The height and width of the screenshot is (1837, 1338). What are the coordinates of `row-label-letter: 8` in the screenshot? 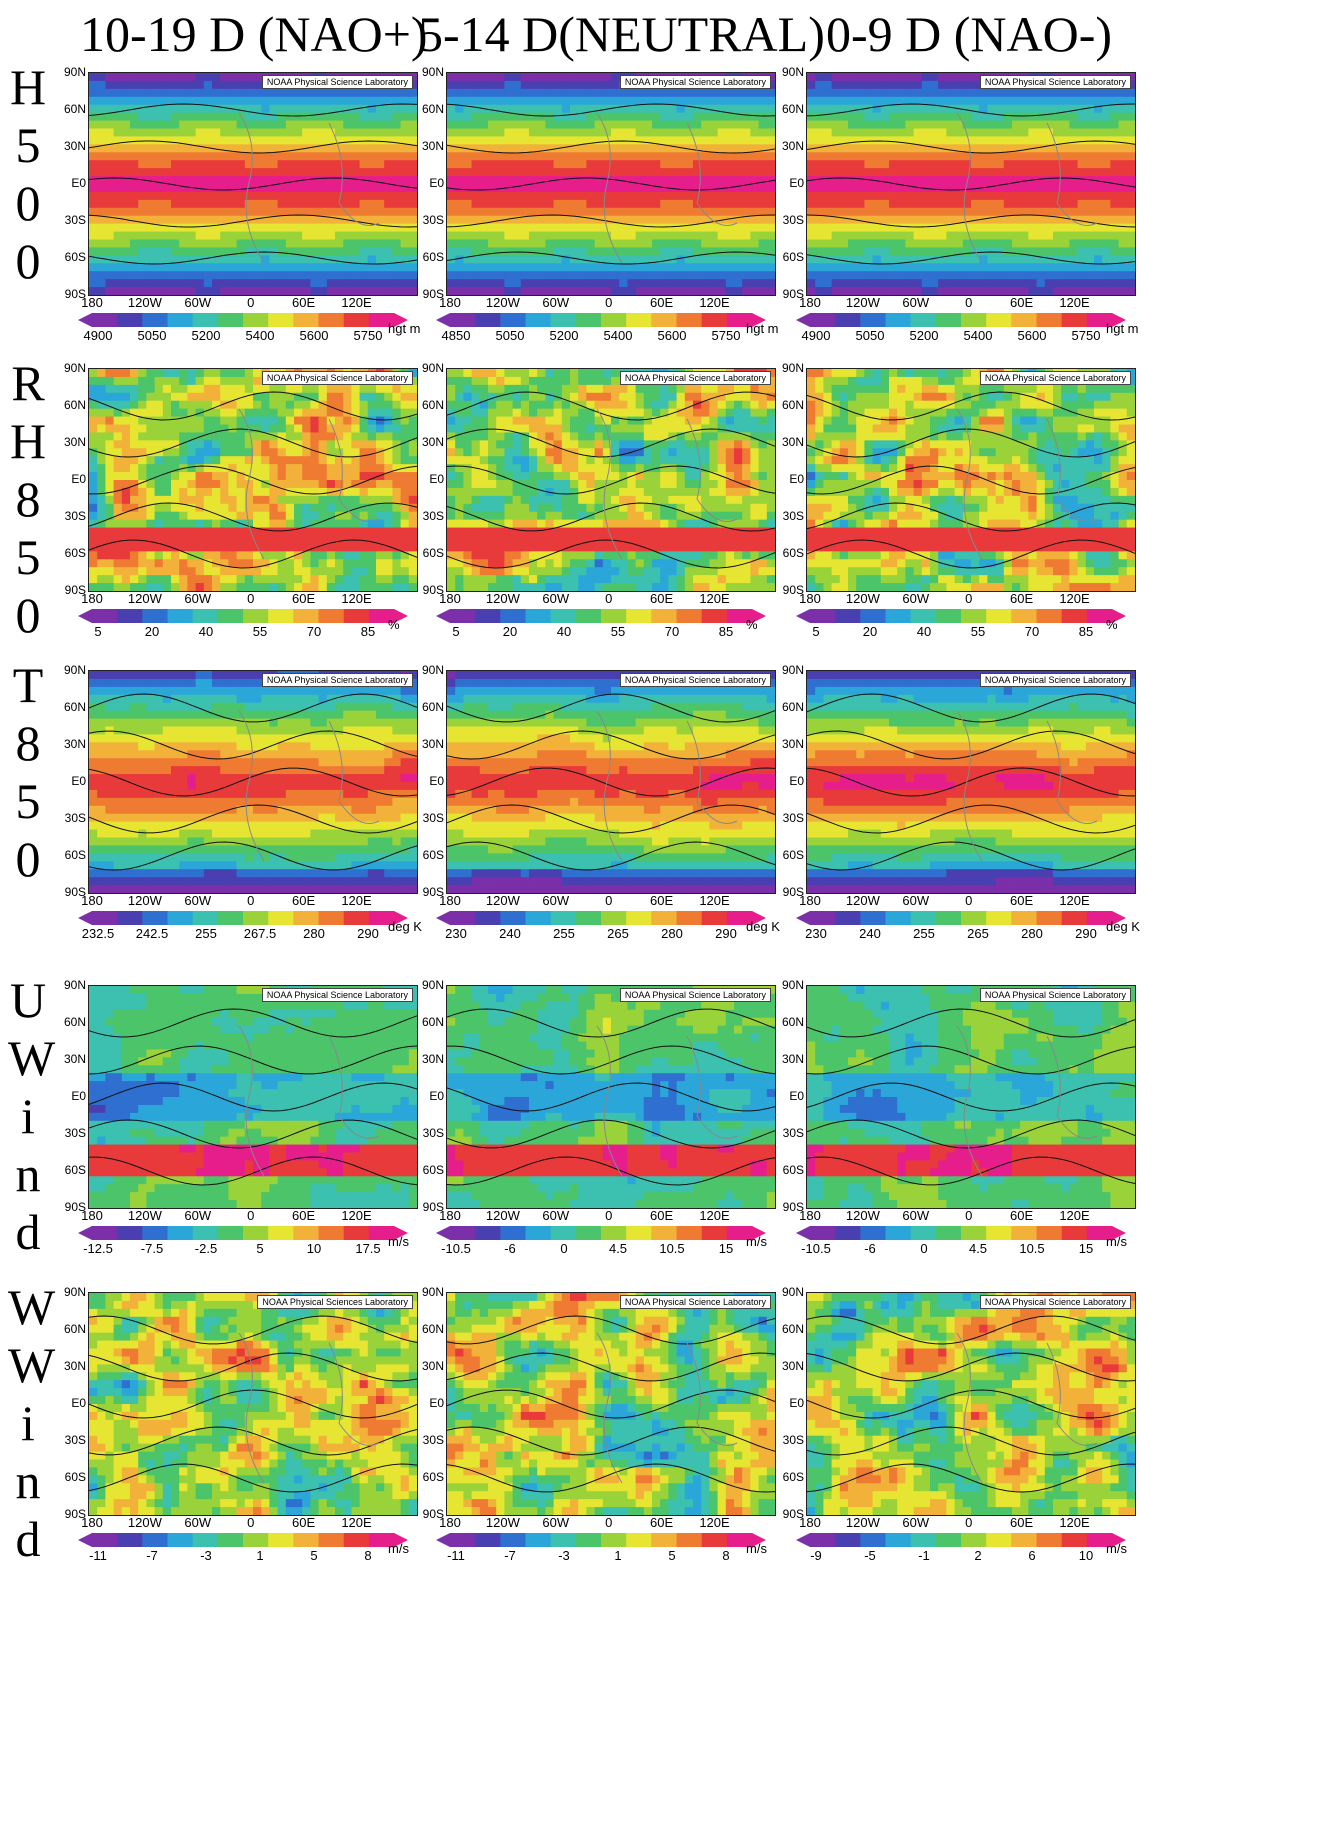 It's located at (28, 499).